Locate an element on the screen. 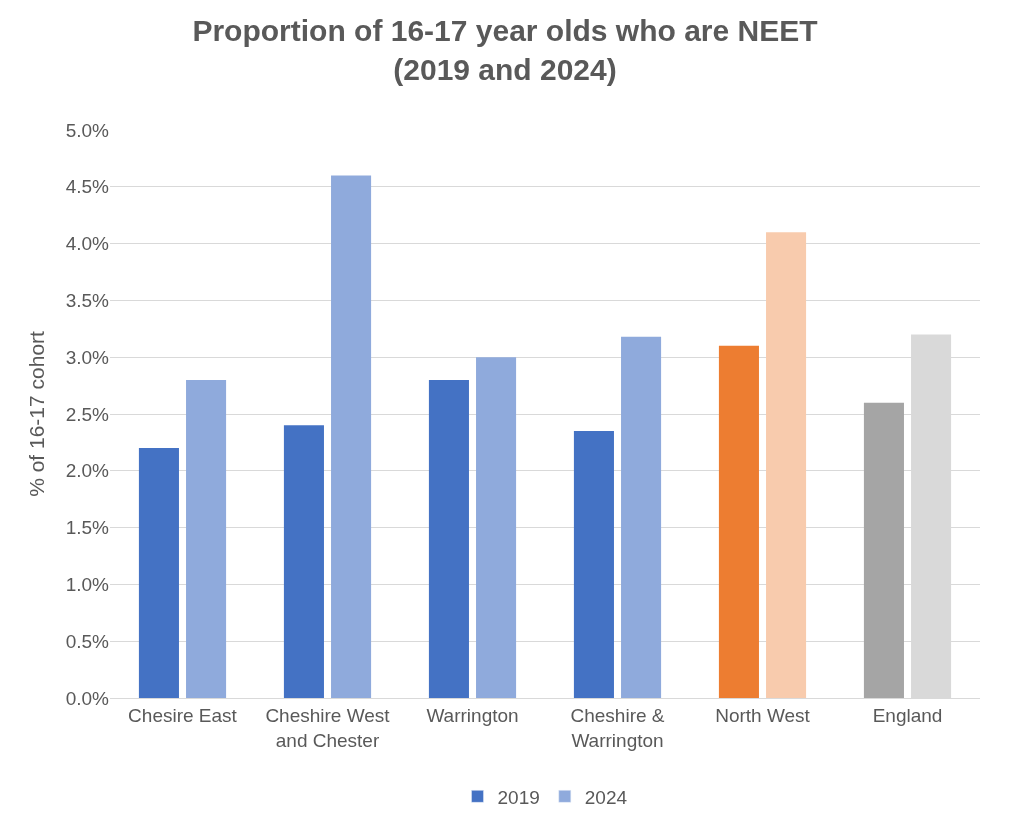 This screenshot has width=1010, height=827. chart-title: Proportion of 16-17 year olds who are NEET (2019 and 2024) is located at coordinates (505, 50).